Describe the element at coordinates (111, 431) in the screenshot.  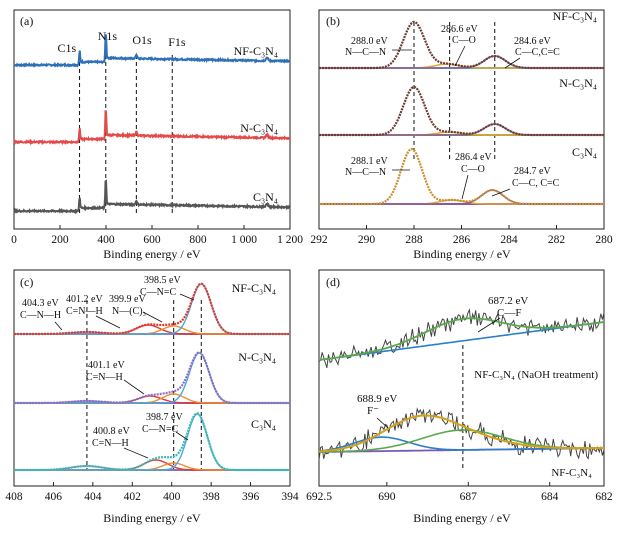
I see `c-annot: 400.8 eV` at that location.